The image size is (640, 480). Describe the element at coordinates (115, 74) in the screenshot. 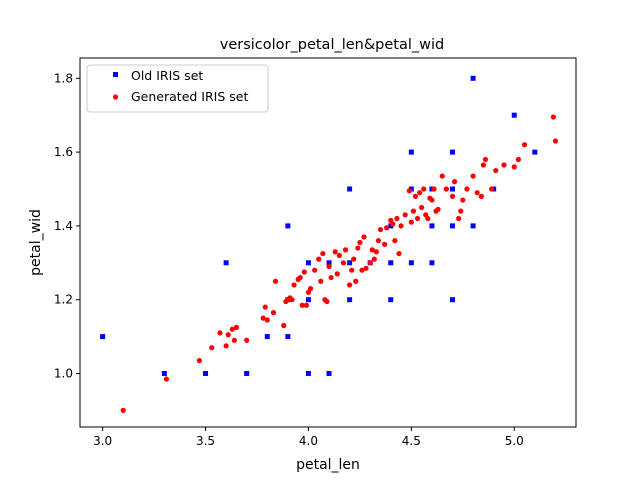

I see `legend-marker-old` at that location.